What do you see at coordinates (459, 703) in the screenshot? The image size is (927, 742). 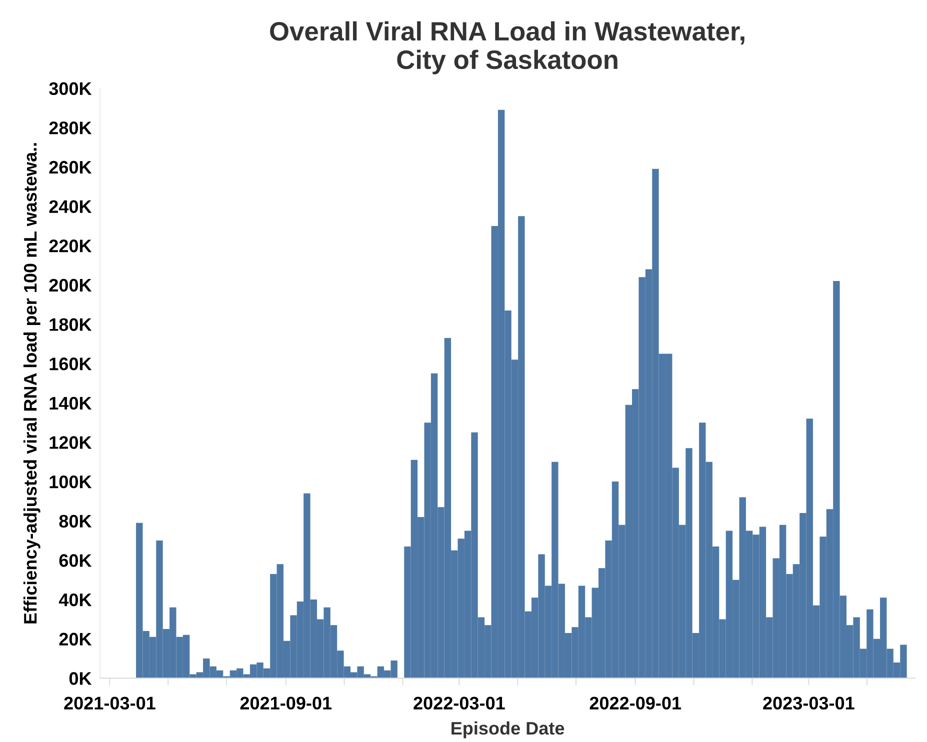 I see `x-tick-label: 2022-03-01` at bounding box center [459, 703].